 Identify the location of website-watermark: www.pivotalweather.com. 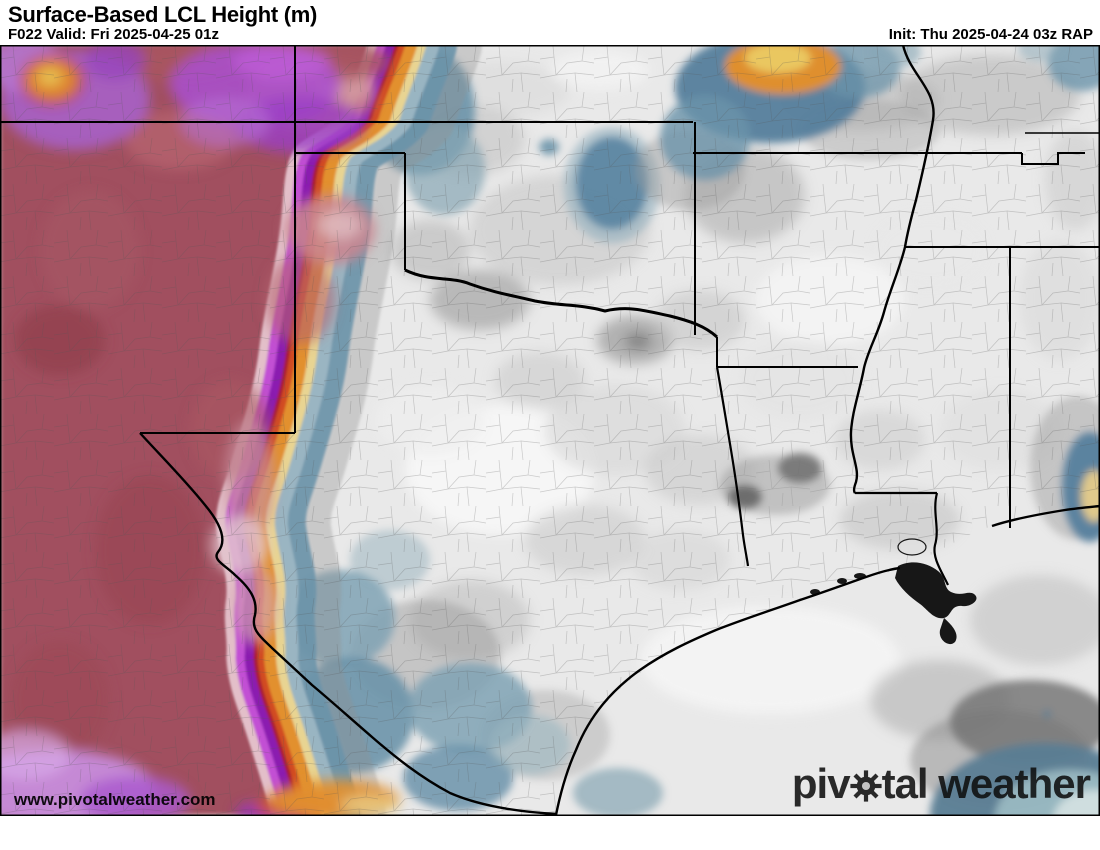
(115, 799).